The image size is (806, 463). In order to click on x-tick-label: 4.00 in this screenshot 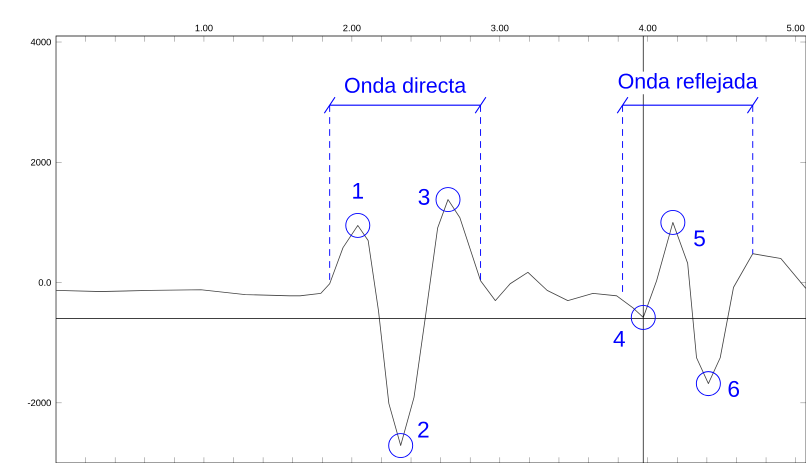, I will do `click(647, 28)`.